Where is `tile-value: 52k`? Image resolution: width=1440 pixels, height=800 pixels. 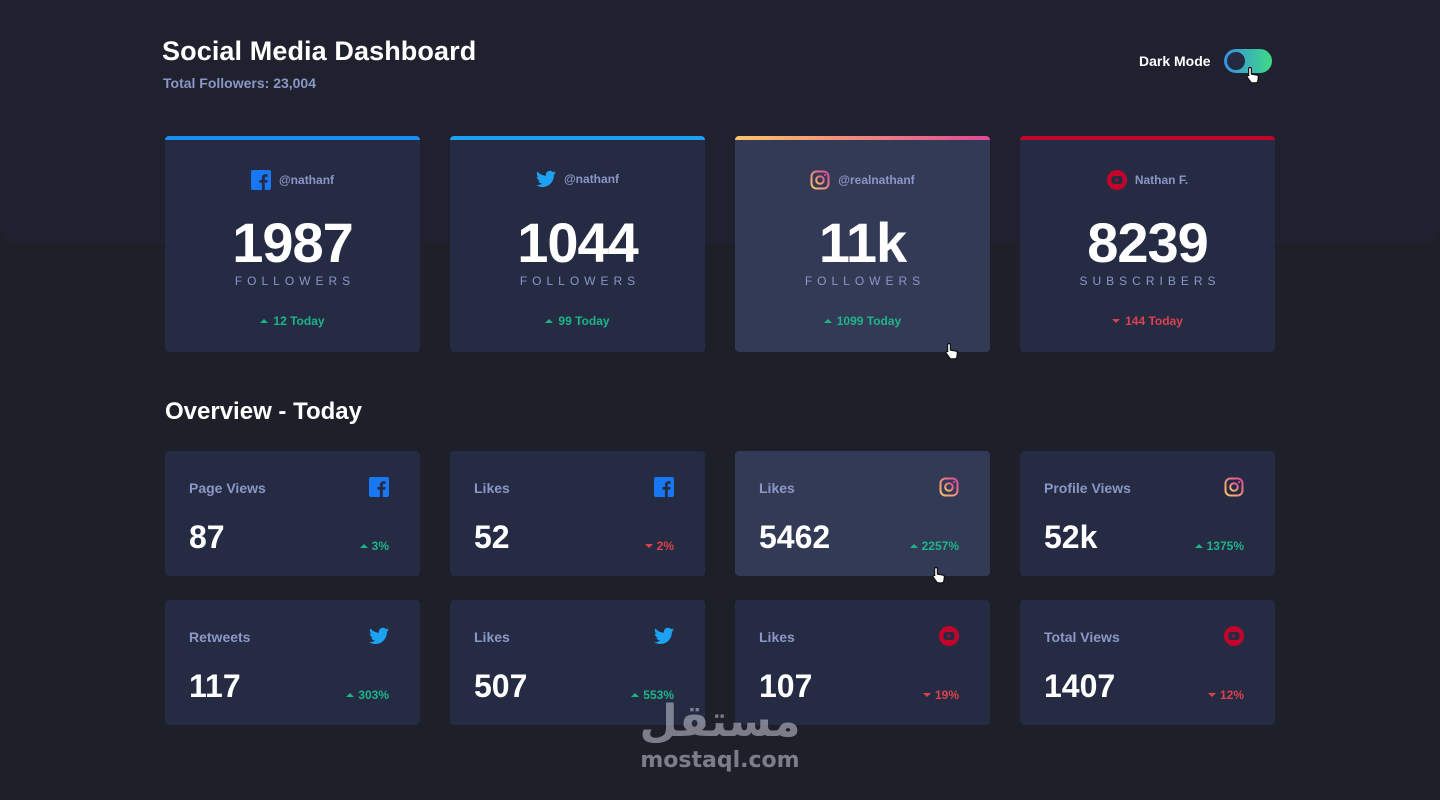
tile-value: 52k is located at coordinates (1071, 537).